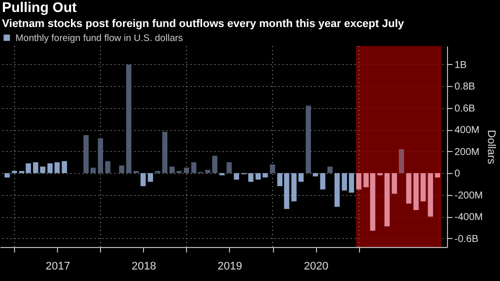  What do you see at coordinates (144, 266) in the screenshot?
I see `x-tick-label: 2018` at bounding box center [144, 266].